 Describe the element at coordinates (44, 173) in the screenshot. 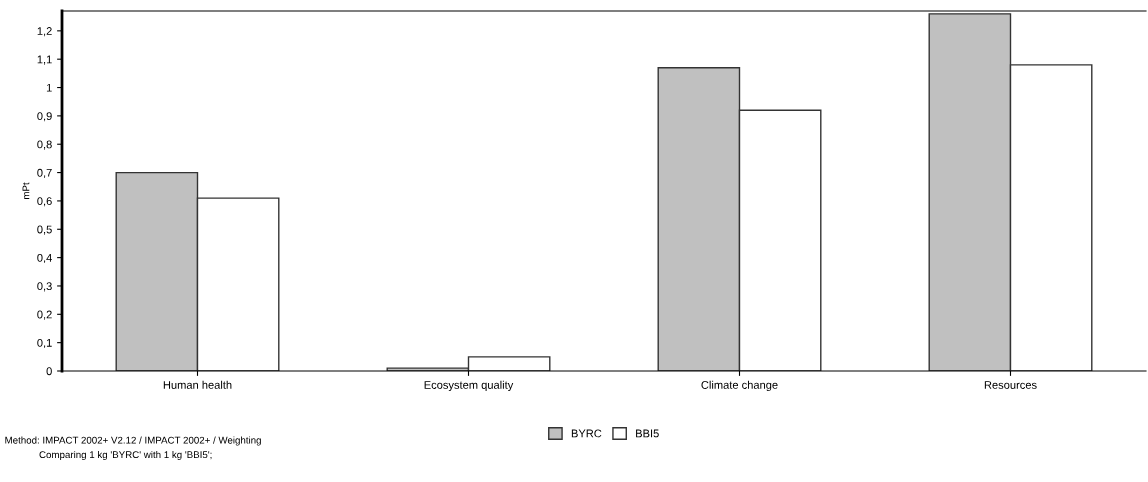

I see `y-tick-label: 0,7` at that location.